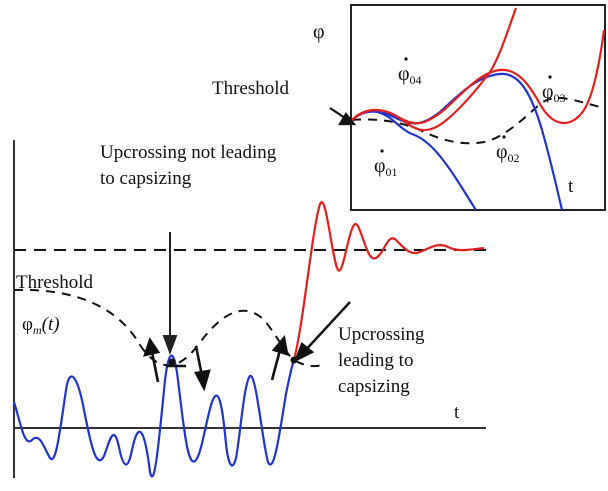 Image resolution: width=608 pixels, height=491 pixels. What do you see at coordinates (375, 360) in the screenshot?
I see `label-upcrossing-leading-line2: leading to` at bounding box center [375, 360].